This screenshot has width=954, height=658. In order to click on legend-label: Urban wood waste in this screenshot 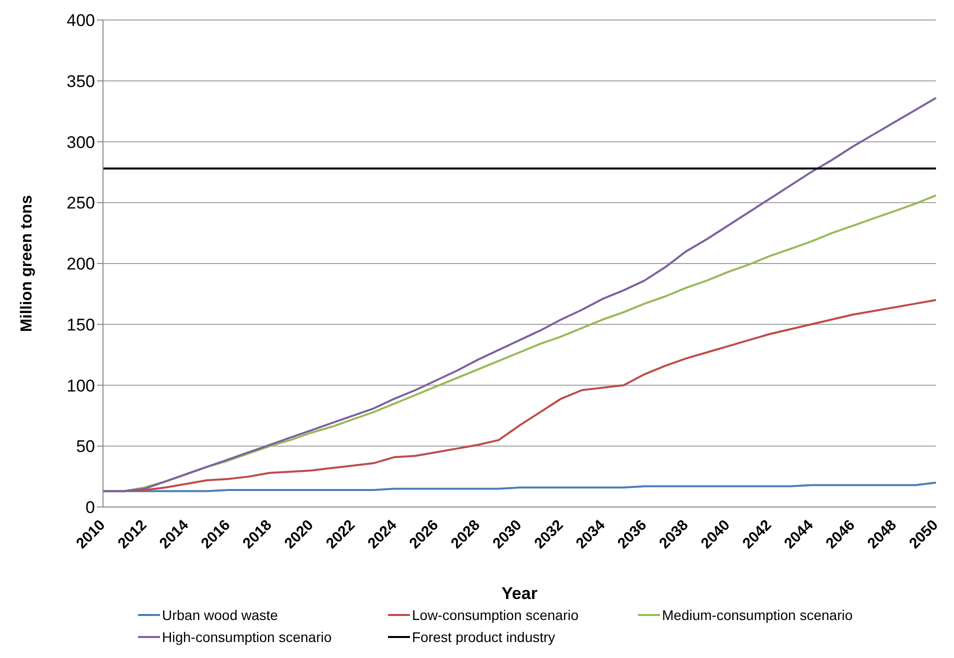, I will do `click(220, 615)`.